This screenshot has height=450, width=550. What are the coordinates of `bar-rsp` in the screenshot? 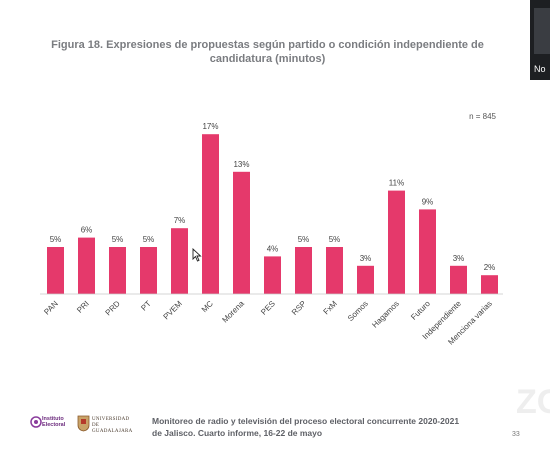 It's located at (303, 270).